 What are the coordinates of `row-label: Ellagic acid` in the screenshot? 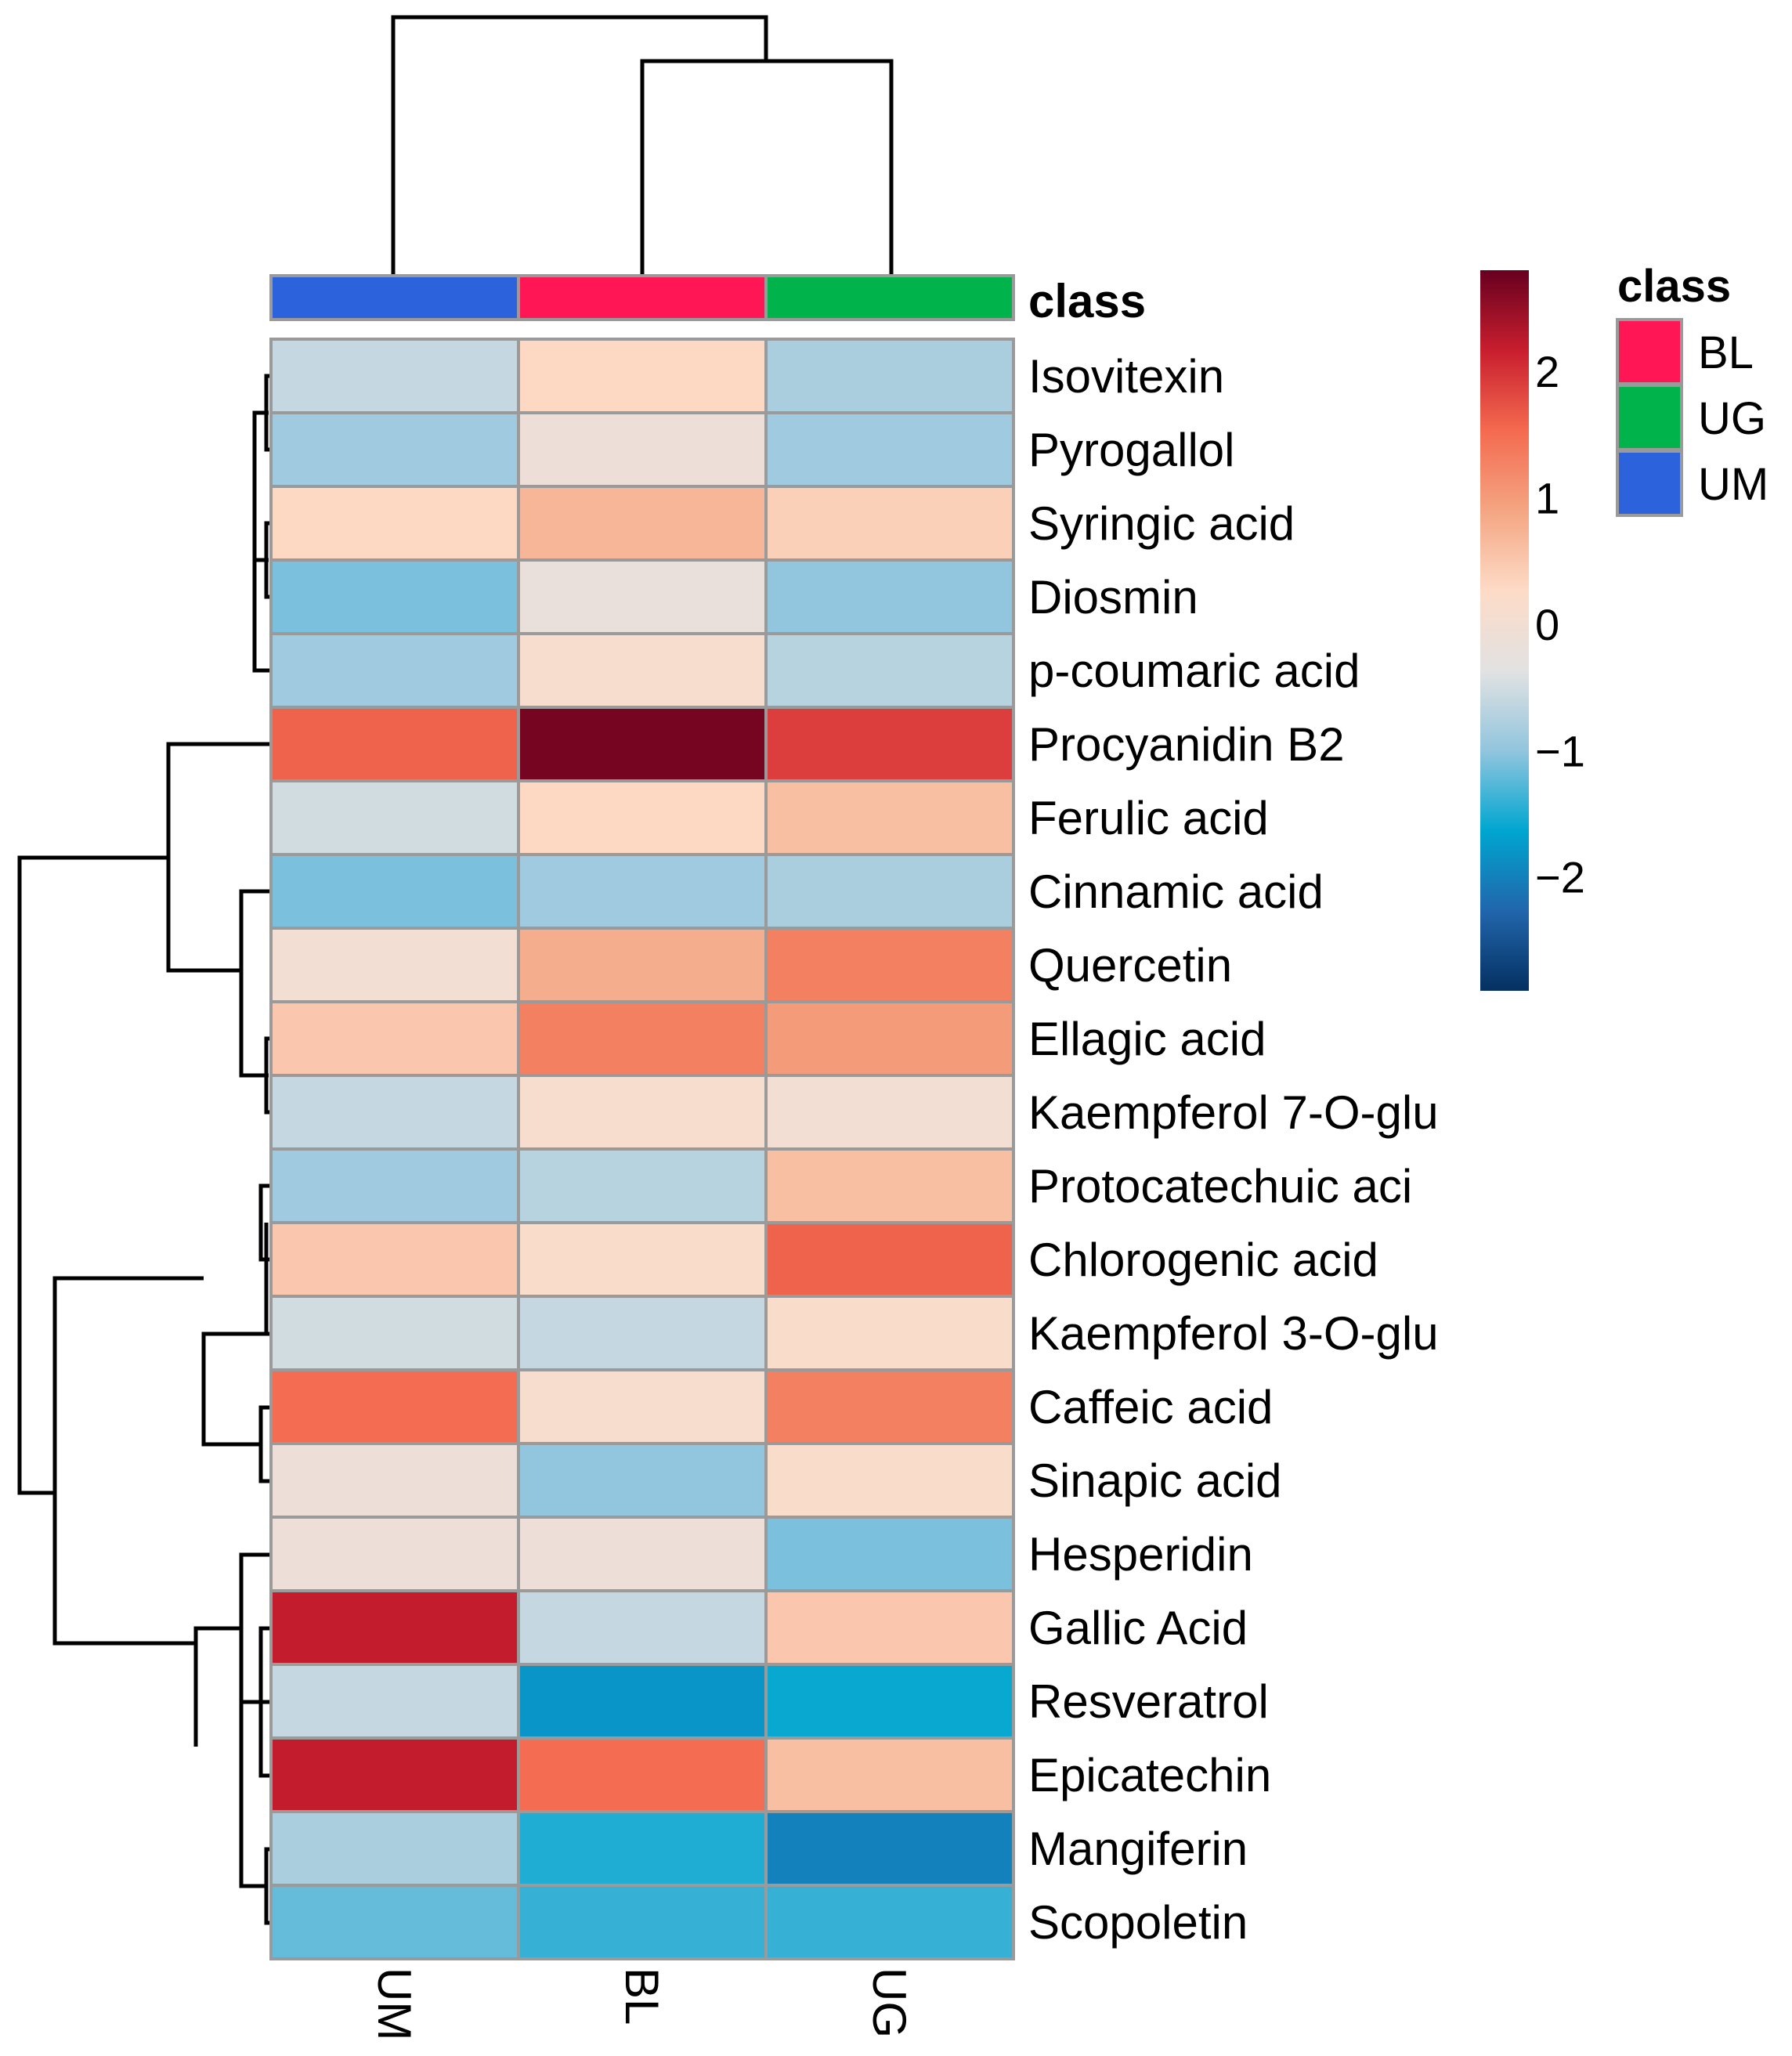 It's located at (1147, 1039).